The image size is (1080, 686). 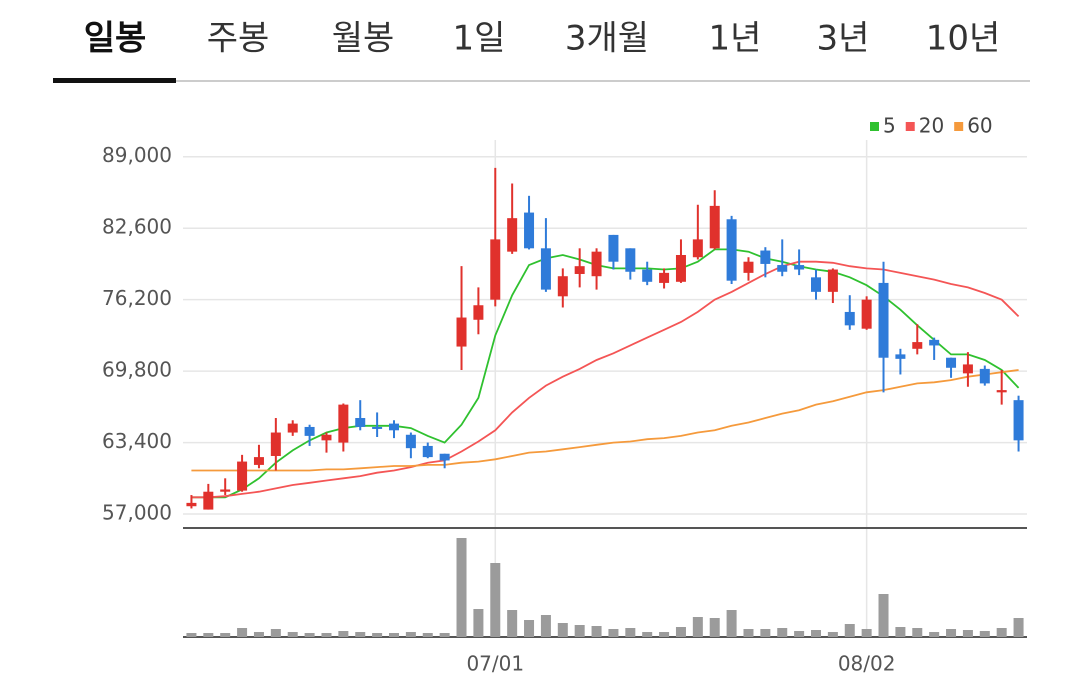 What do you see at coordinates (137, 227) in the screenshot?
I see `y-tick-label: 82,600` at bounding box center [137, 227].